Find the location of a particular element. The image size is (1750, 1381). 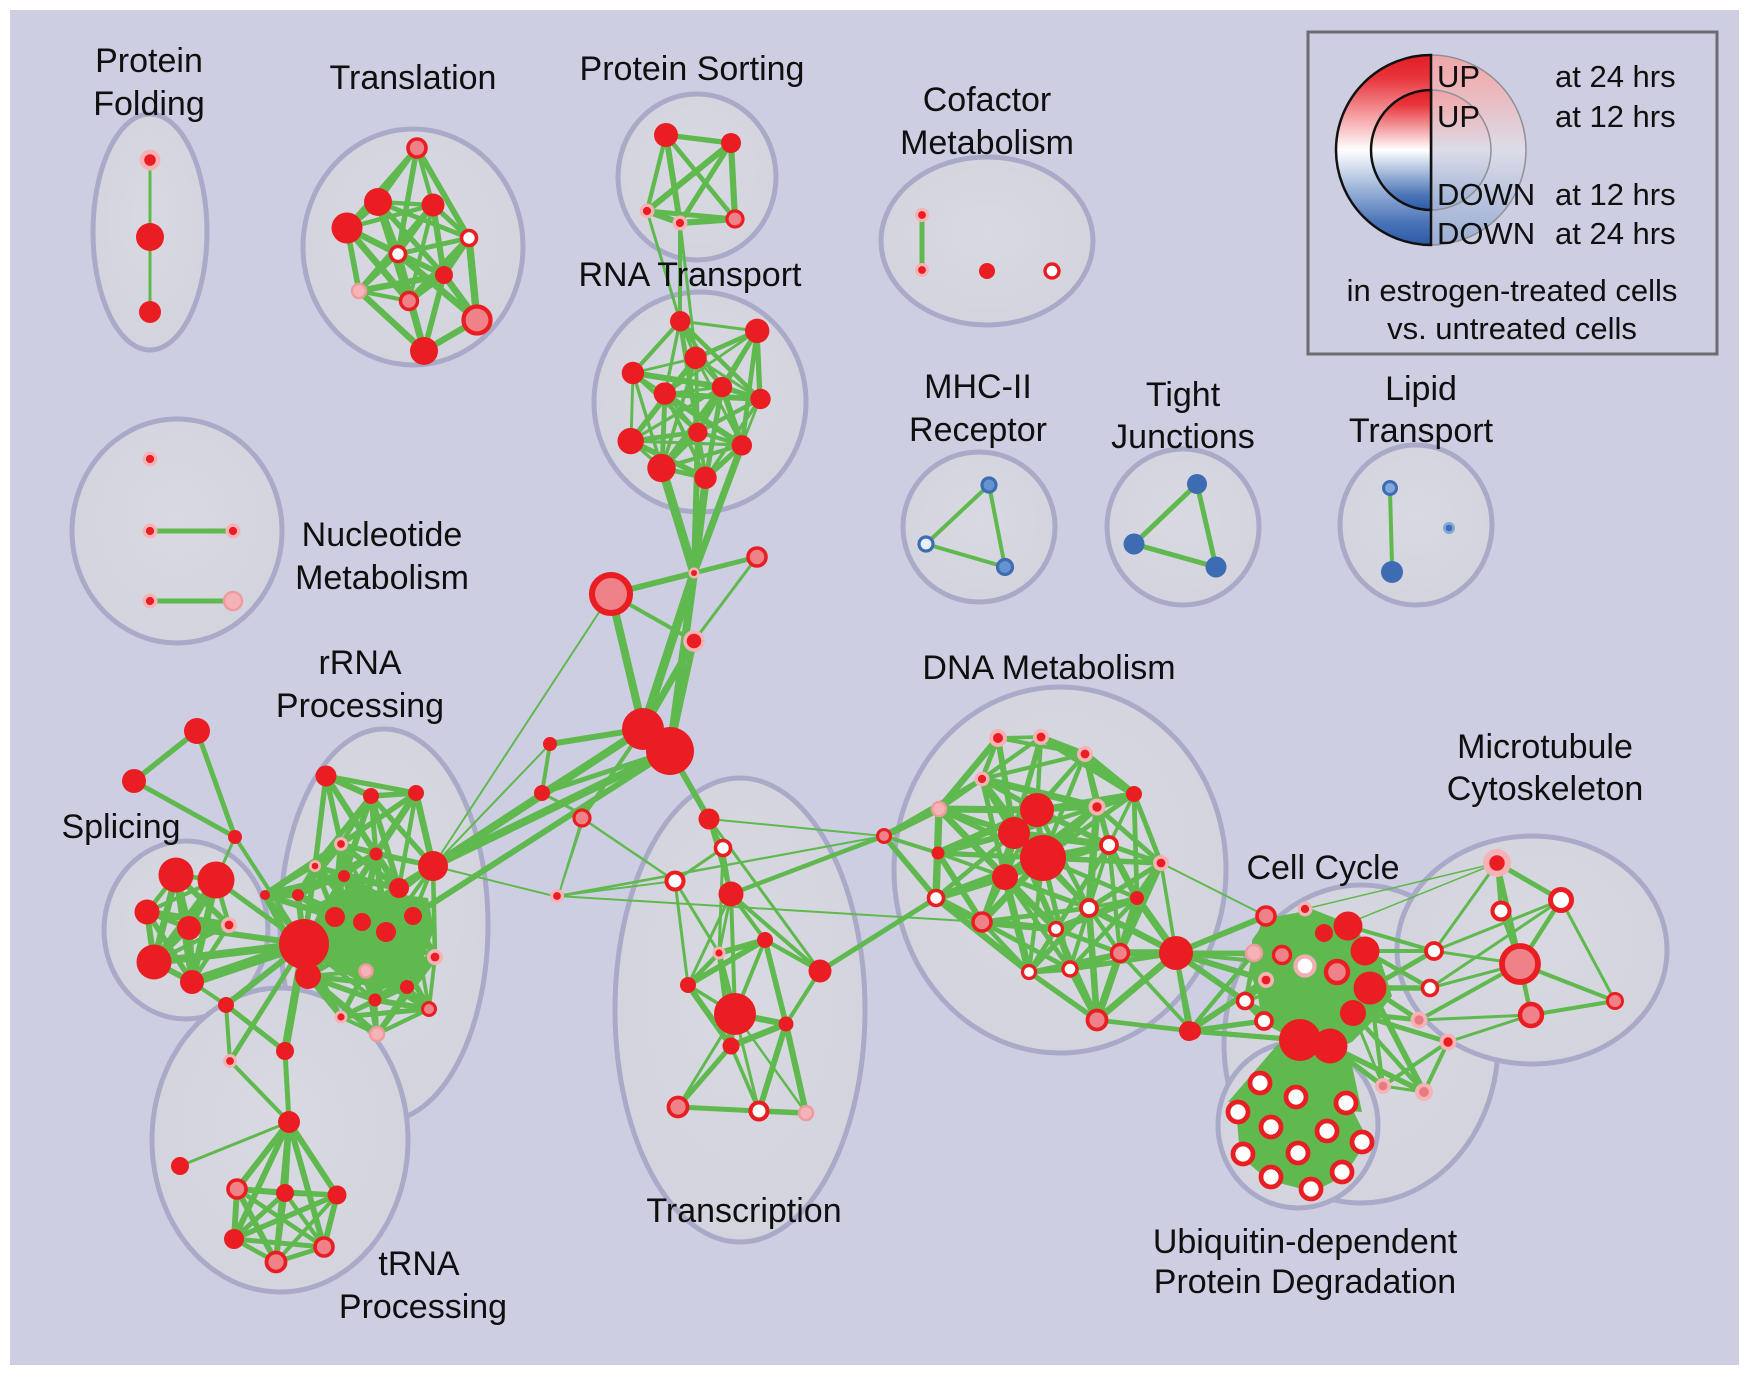

svg-text: Transcription is located at coordinates (743, 1211).